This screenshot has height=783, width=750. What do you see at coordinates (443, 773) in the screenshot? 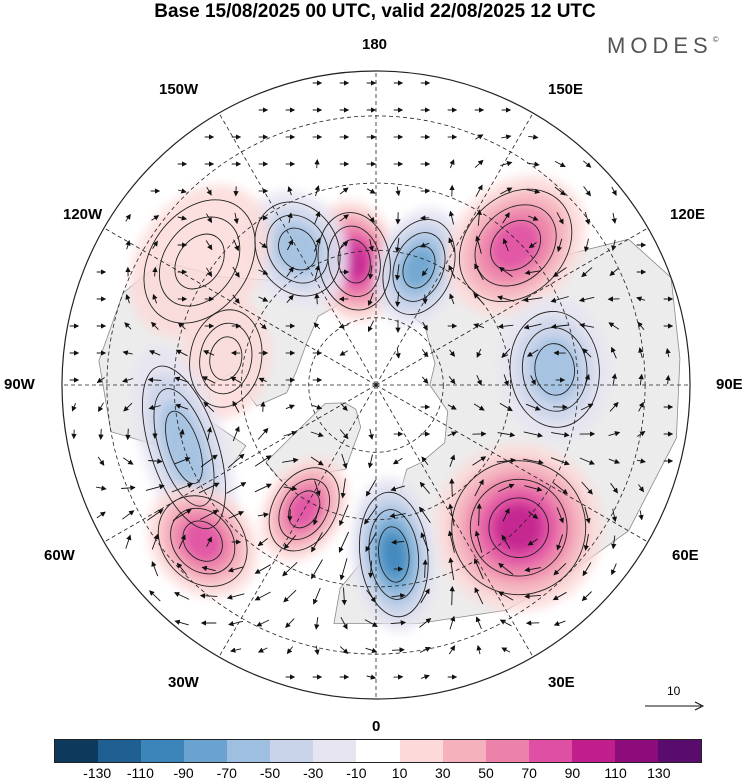
I see `colorbar-tick-label: 30` at bounding box center [443, 773].